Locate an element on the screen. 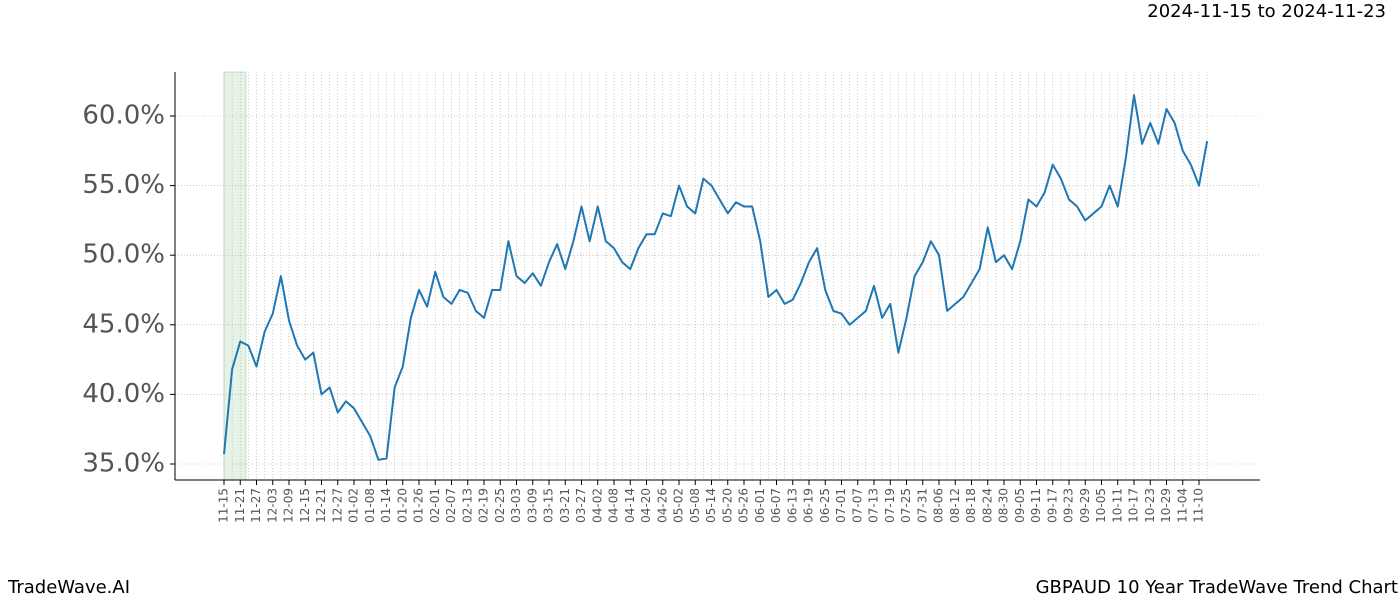 The image size is (1400, 600). x-tick-label: 05-20 is located at coordinates (727, 505).